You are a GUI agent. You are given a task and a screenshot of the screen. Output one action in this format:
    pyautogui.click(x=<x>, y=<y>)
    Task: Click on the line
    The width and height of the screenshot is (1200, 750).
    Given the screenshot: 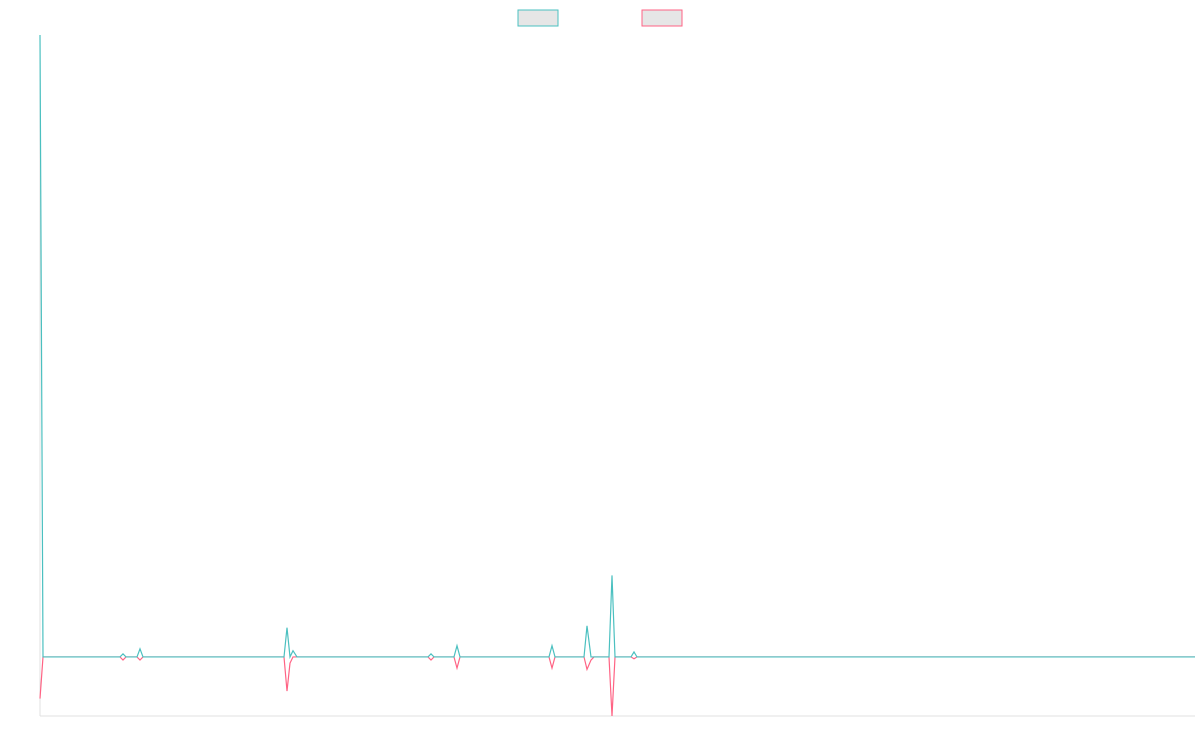 What is the action you would take?
    pyautogui.click(x=617, y=686)
    